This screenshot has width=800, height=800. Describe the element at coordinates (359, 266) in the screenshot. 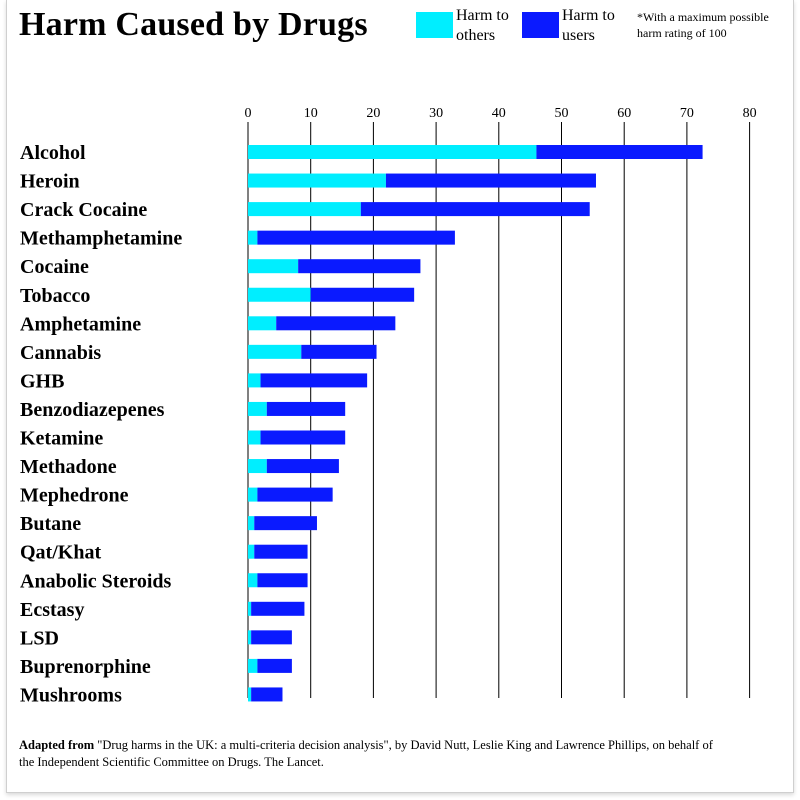

I see `bar-cocaine-users` at that location.